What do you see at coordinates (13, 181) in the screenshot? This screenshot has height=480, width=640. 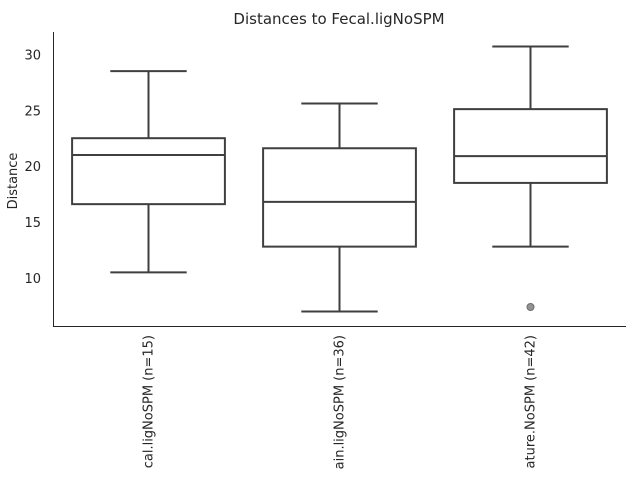 I see `y-axis-label: Distance` at bounding box center [13, 181].